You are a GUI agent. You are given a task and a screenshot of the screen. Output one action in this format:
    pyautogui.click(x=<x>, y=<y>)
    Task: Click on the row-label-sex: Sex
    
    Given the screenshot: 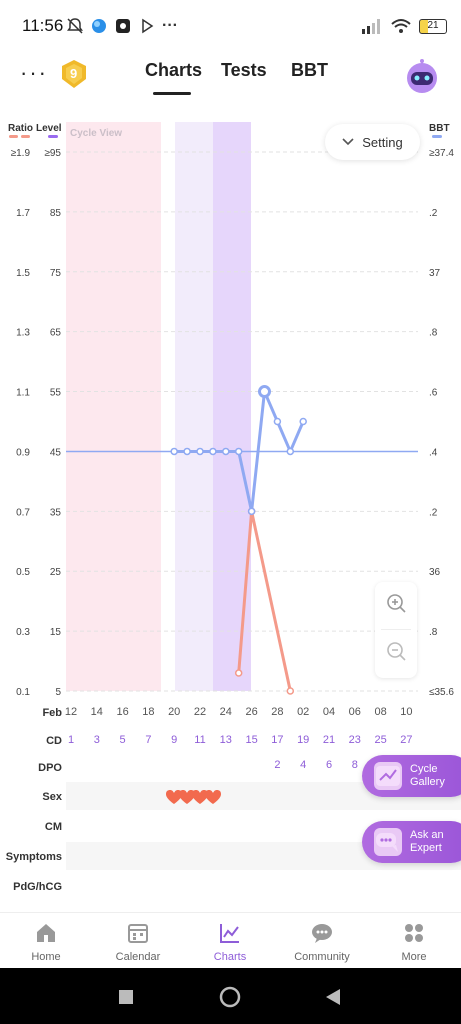 What is the action you would take?
    pyautogui.click(x=52, y=797)
    